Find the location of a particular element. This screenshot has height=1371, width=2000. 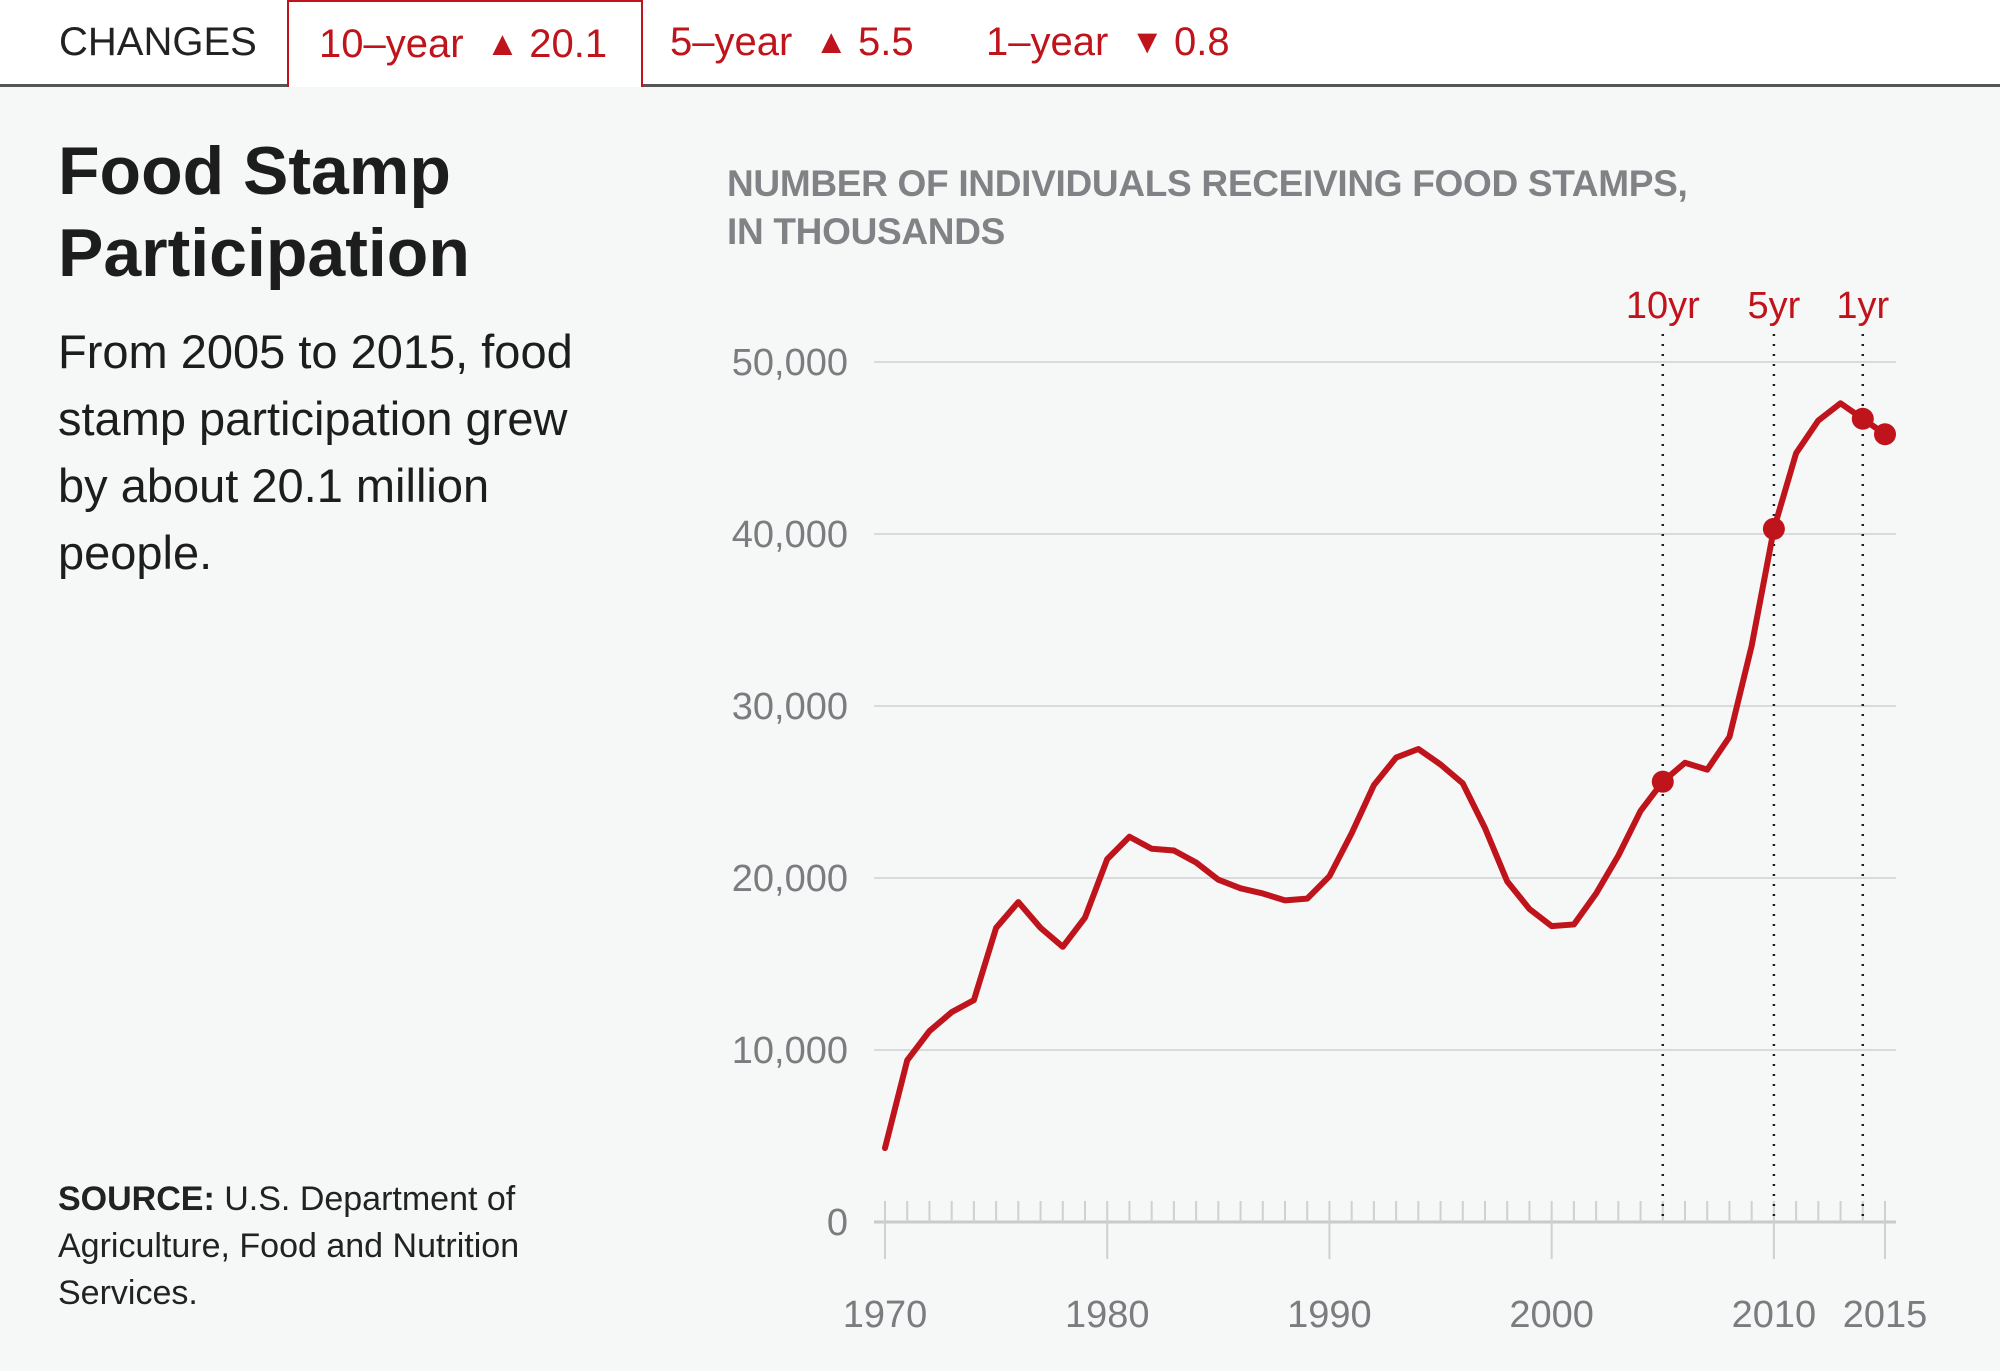

tab-5-year: 5–year ▲ 5.5 is located at coordinates (792, 42).